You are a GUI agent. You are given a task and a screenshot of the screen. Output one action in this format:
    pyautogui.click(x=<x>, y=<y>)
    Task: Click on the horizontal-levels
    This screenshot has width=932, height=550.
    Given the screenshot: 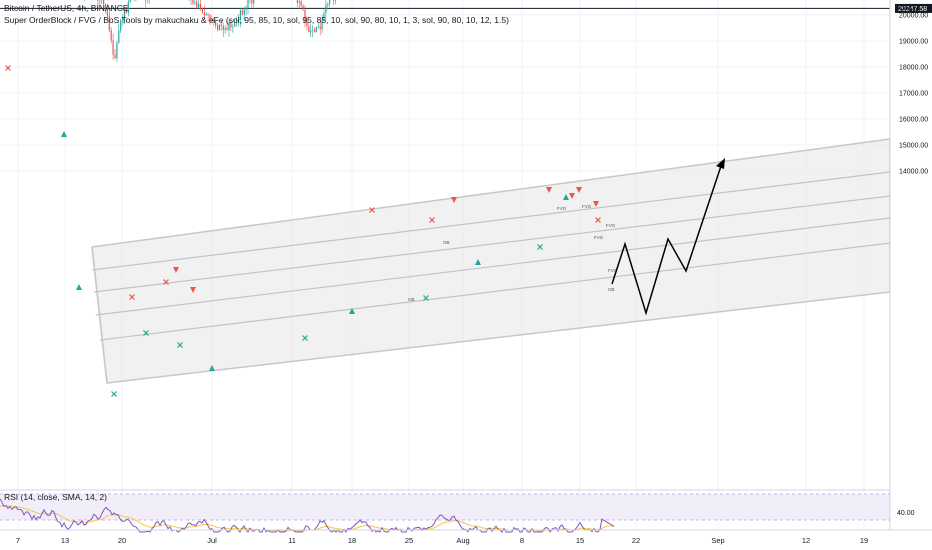 What is the action you would take?
    pyautogui.click(x=445, y=8)
    